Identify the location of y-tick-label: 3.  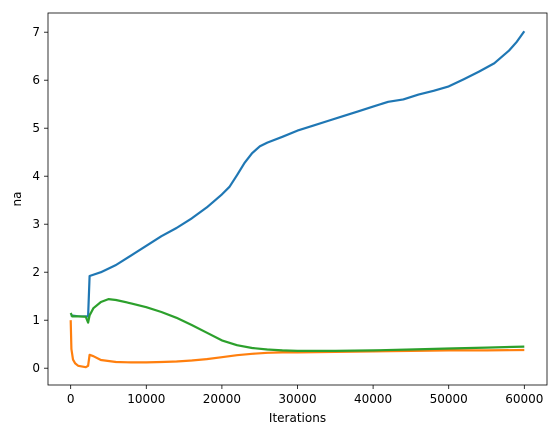
(36, 224).